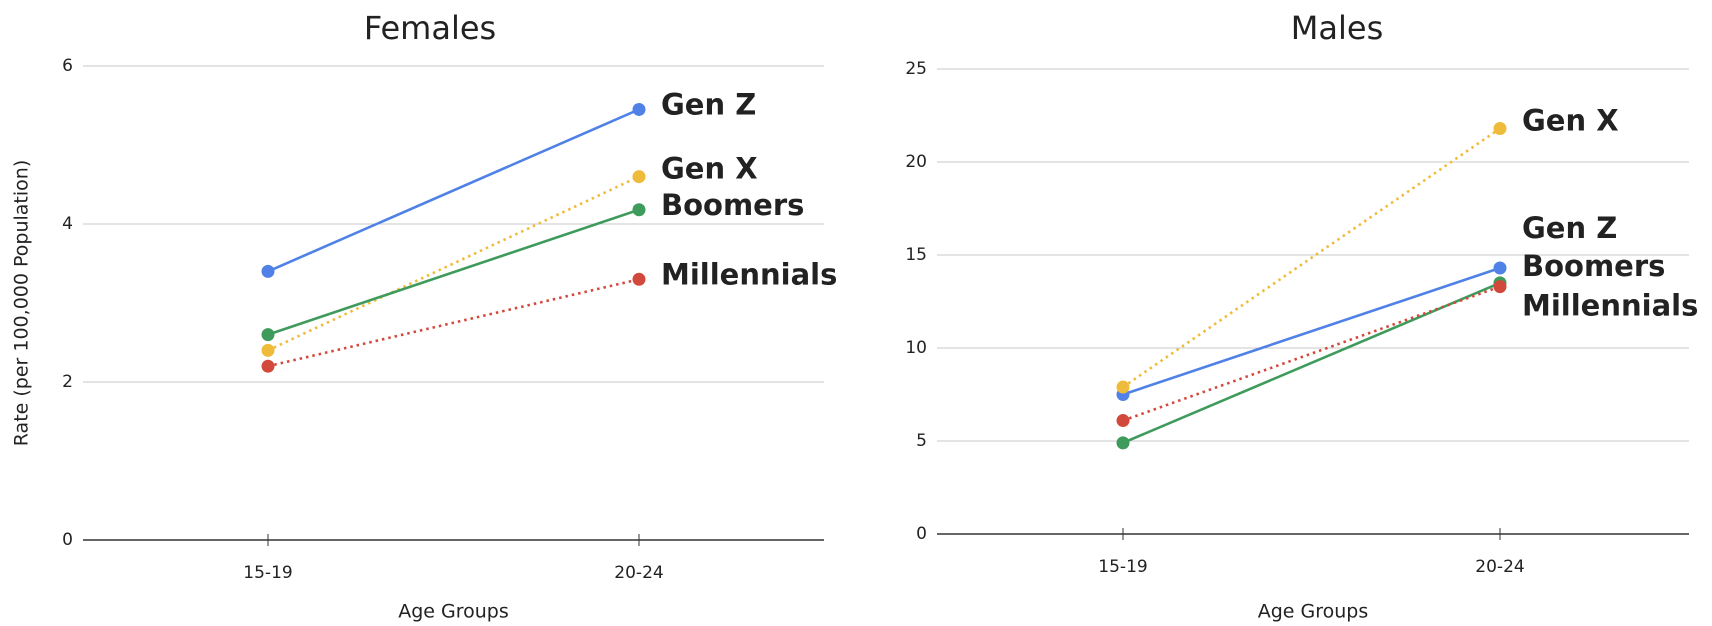 The height and width of the screenshot is (626, 1712). Describe the element at coordinates (67, 382) in the screenshot. I see `y-tick-label: 2` at that location.